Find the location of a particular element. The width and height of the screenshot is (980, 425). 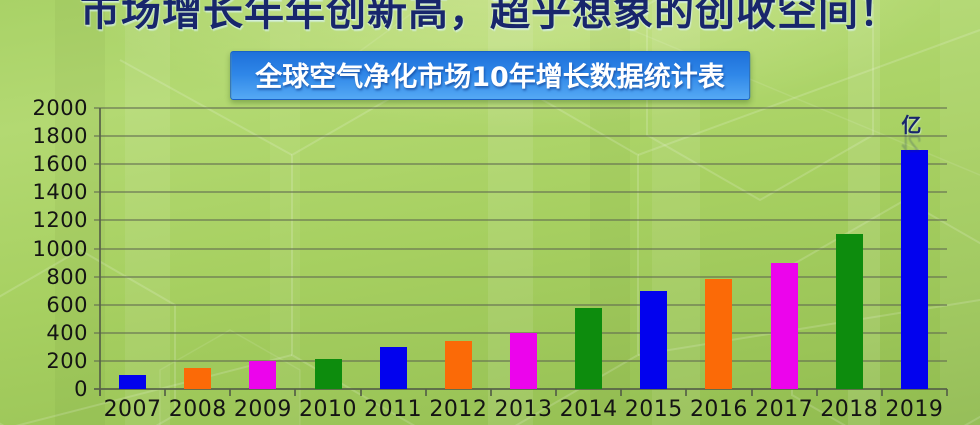

x-axis-line is located at coordinates (520, 389).